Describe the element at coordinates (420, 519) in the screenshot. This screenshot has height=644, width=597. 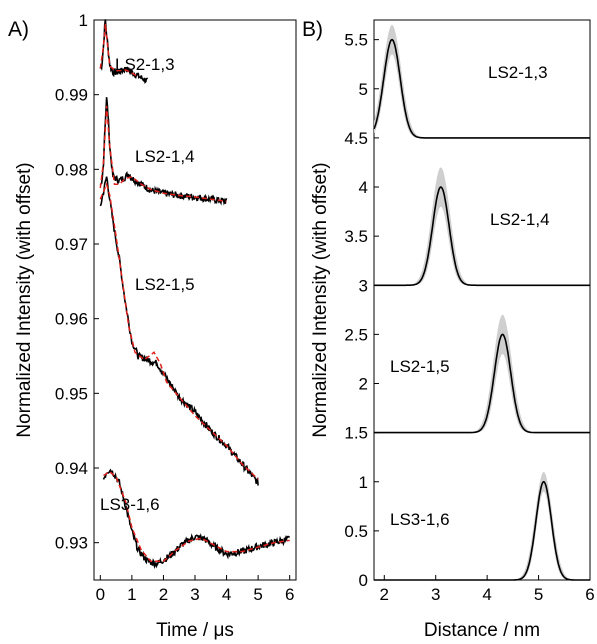
I see `b-distribution-label: LS3-1,6` at that location.